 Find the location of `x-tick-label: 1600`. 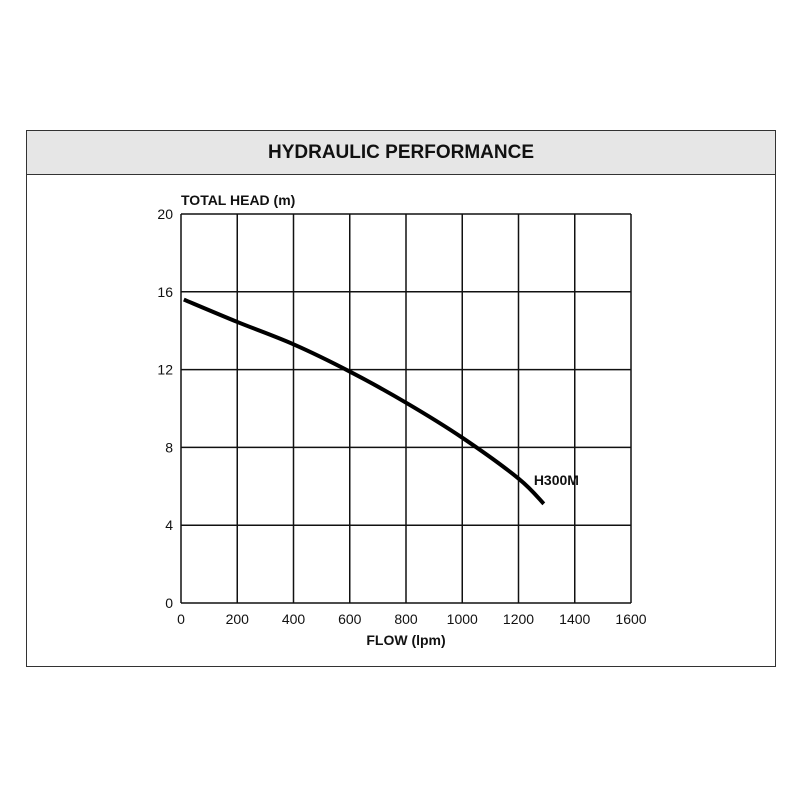

x-tick-label: 1600 is located at coordinates (630, 619).